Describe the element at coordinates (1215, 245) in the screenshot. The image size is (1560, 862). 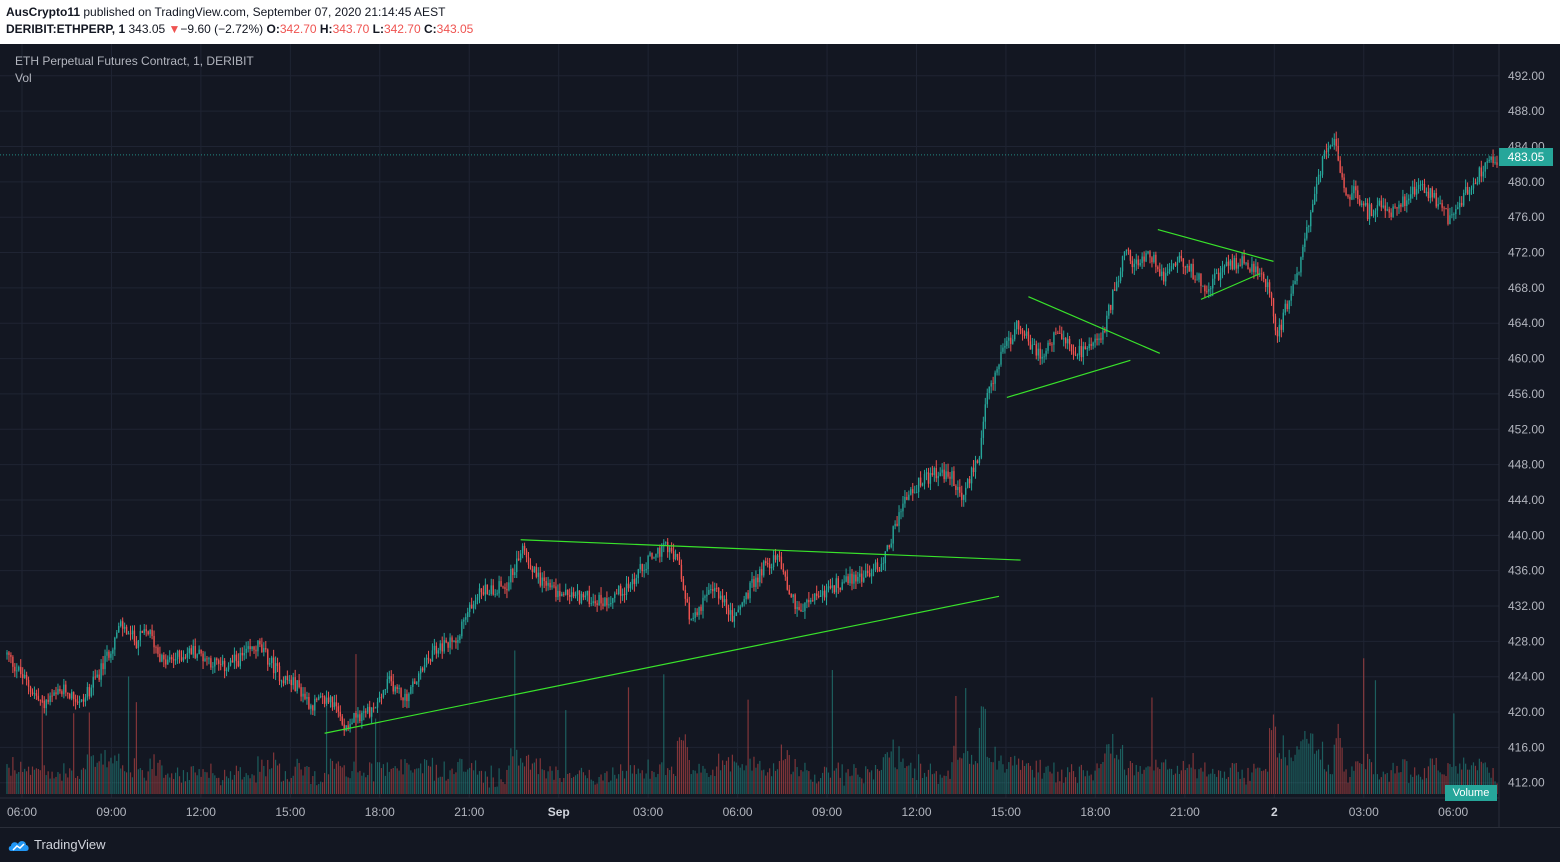
I see `trendline` at that location.